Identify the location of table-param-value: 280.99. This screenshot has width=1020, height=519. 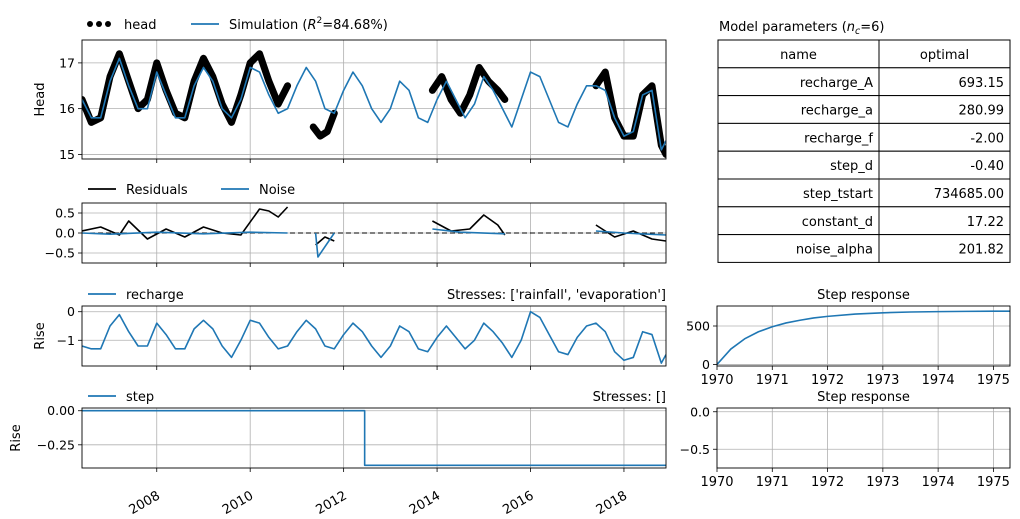
(982, 111).